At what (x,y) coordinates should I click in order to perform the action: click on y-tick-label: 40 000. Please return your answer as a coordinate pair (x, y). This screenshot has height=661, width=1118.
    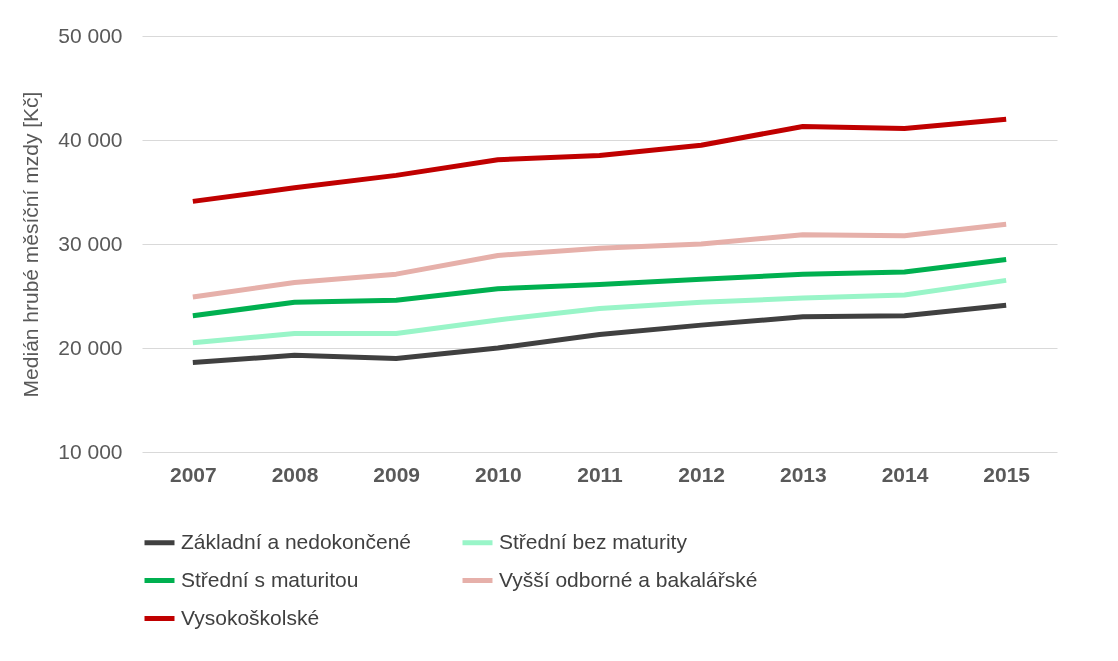
    Looking at the image, I should click on (90, 139).